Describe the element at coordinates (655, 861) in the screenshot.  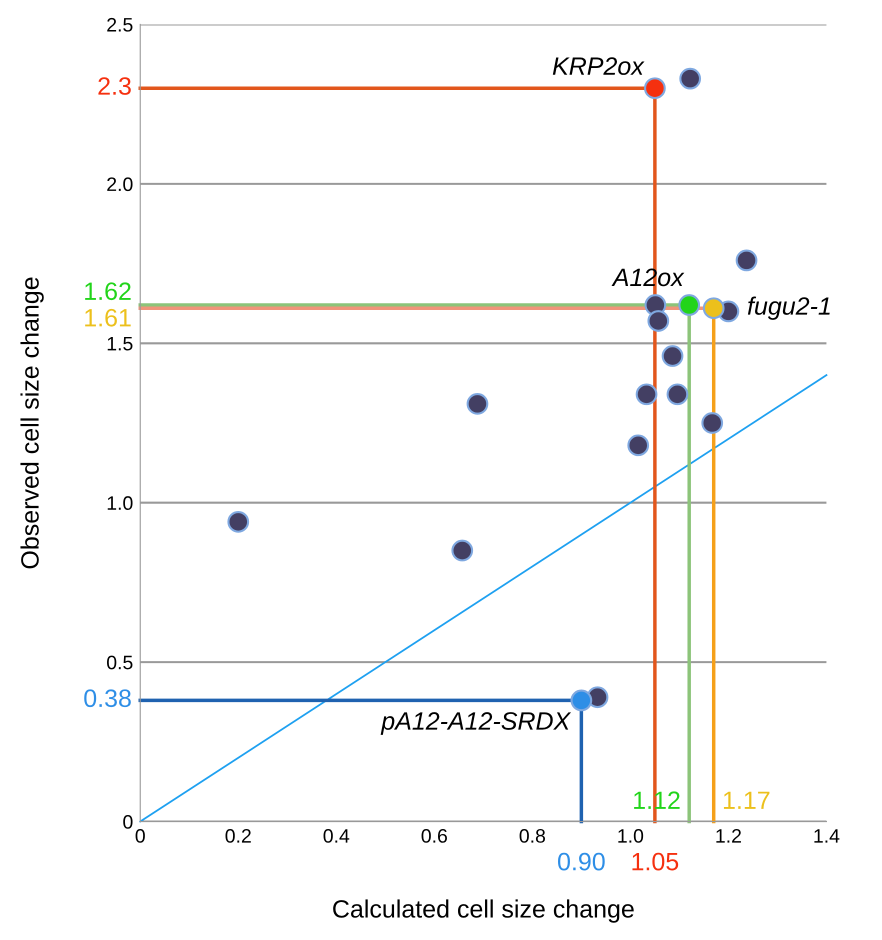
I see `annotation: 1.05` at that location.